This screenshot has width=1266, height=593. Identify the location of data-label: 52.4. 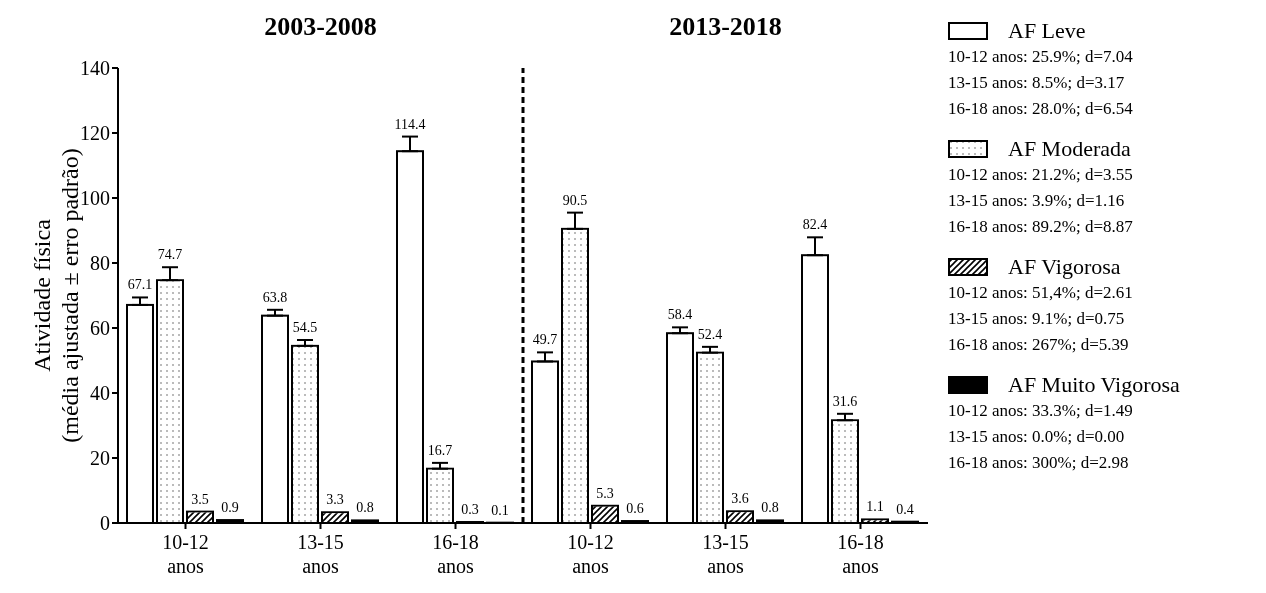
(710, 334).